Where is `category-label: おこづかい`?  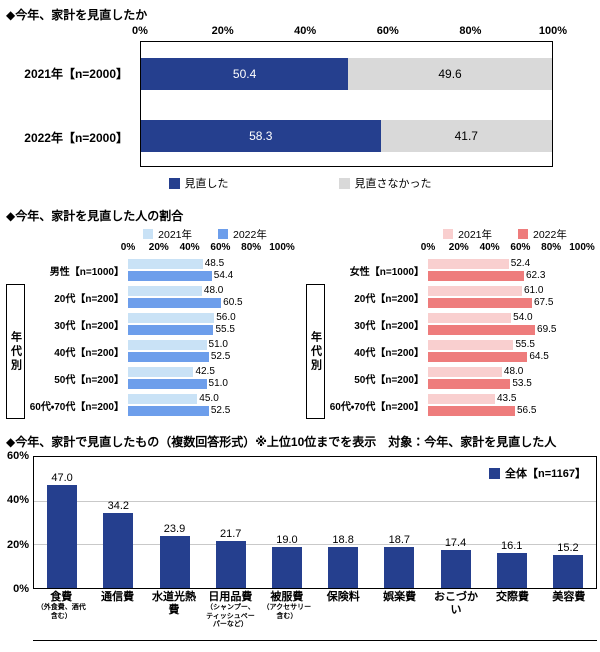 category-label: おこづかい is located at coordinates (456, 603).